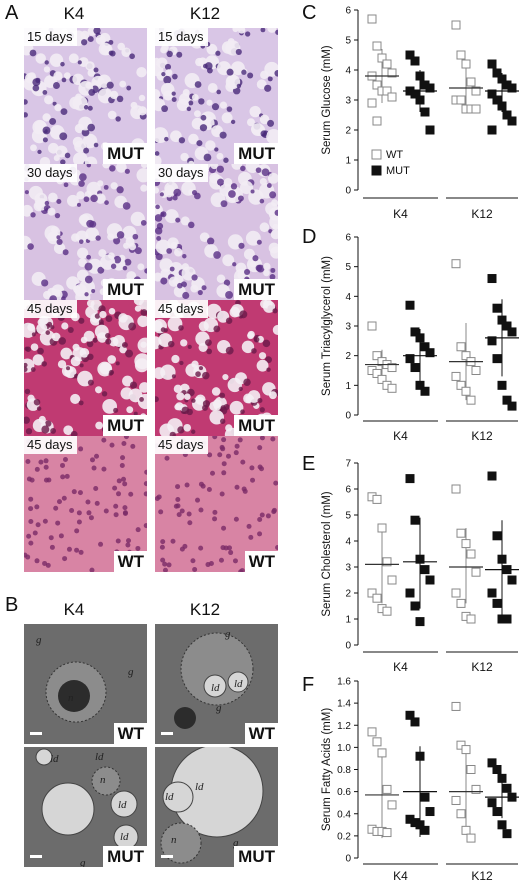 This screenshot has height=885, width=527. Describe the element at coordinates (12, 605) in the screenshot. I see `panel-letter-b: B` at that location.